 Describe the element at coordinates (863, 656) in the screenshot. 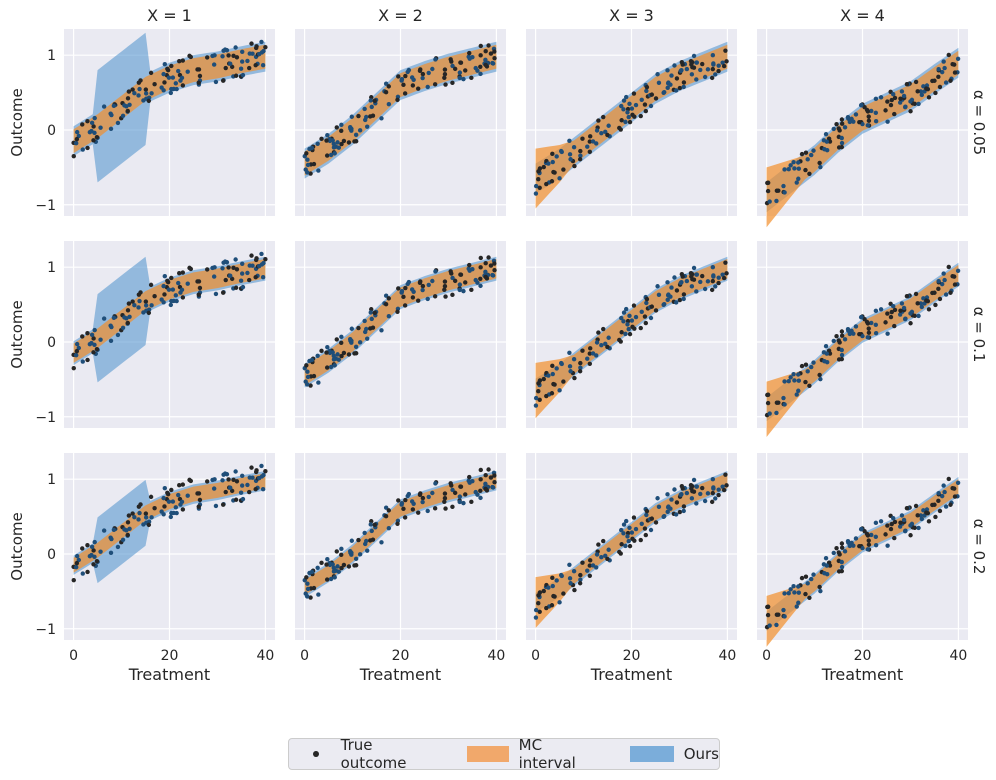

I see `x-tick-label: 20` at that location.